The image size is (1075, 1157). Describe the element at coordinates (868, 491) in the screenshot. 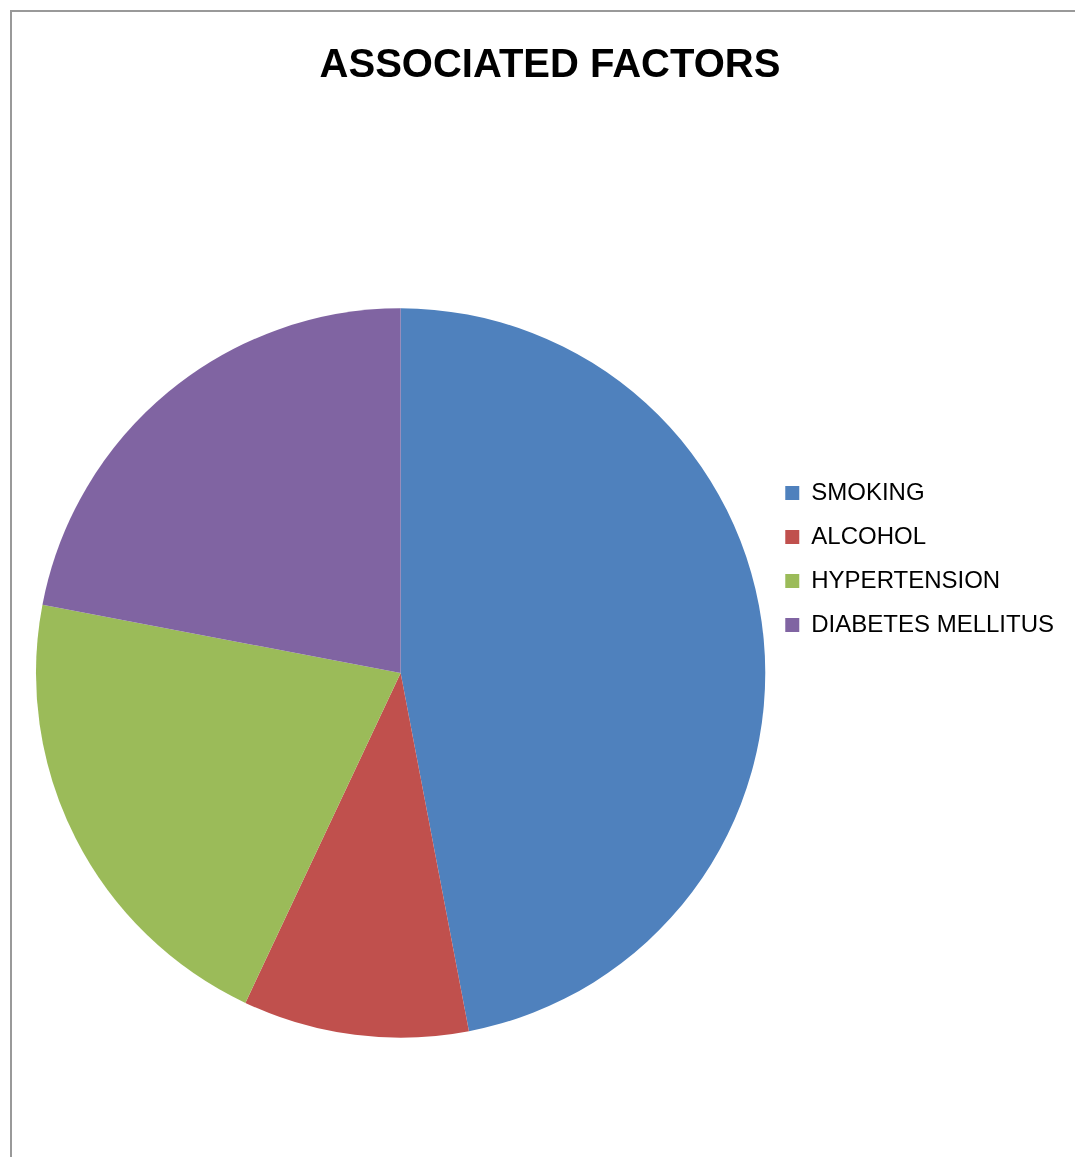

I see `legend-label: SMOKING` at that location.